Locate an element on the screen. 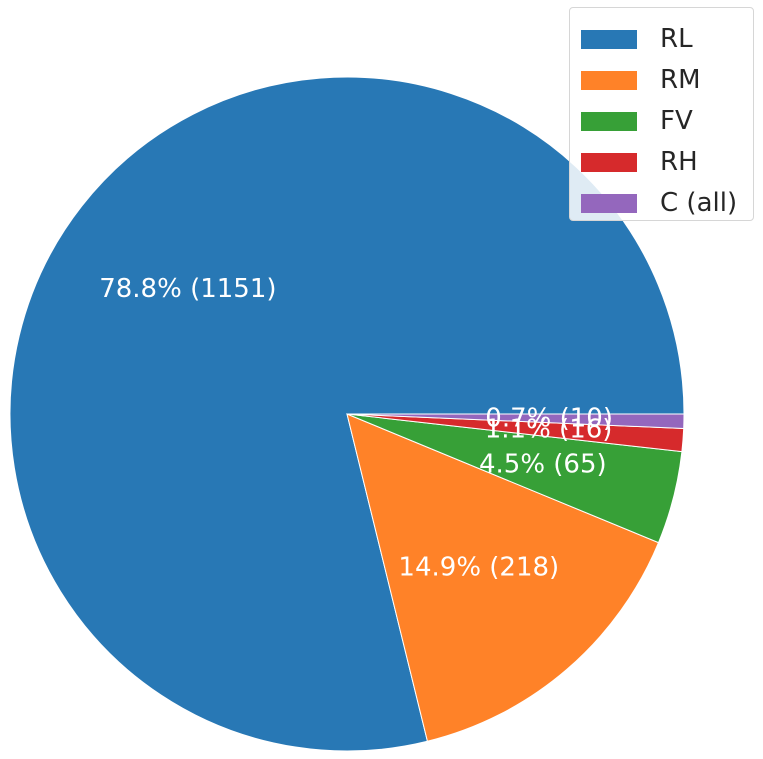 The width and height of the screenshot is (763, 759). legend-label-fv: FV is located at coordinates (676, 121).